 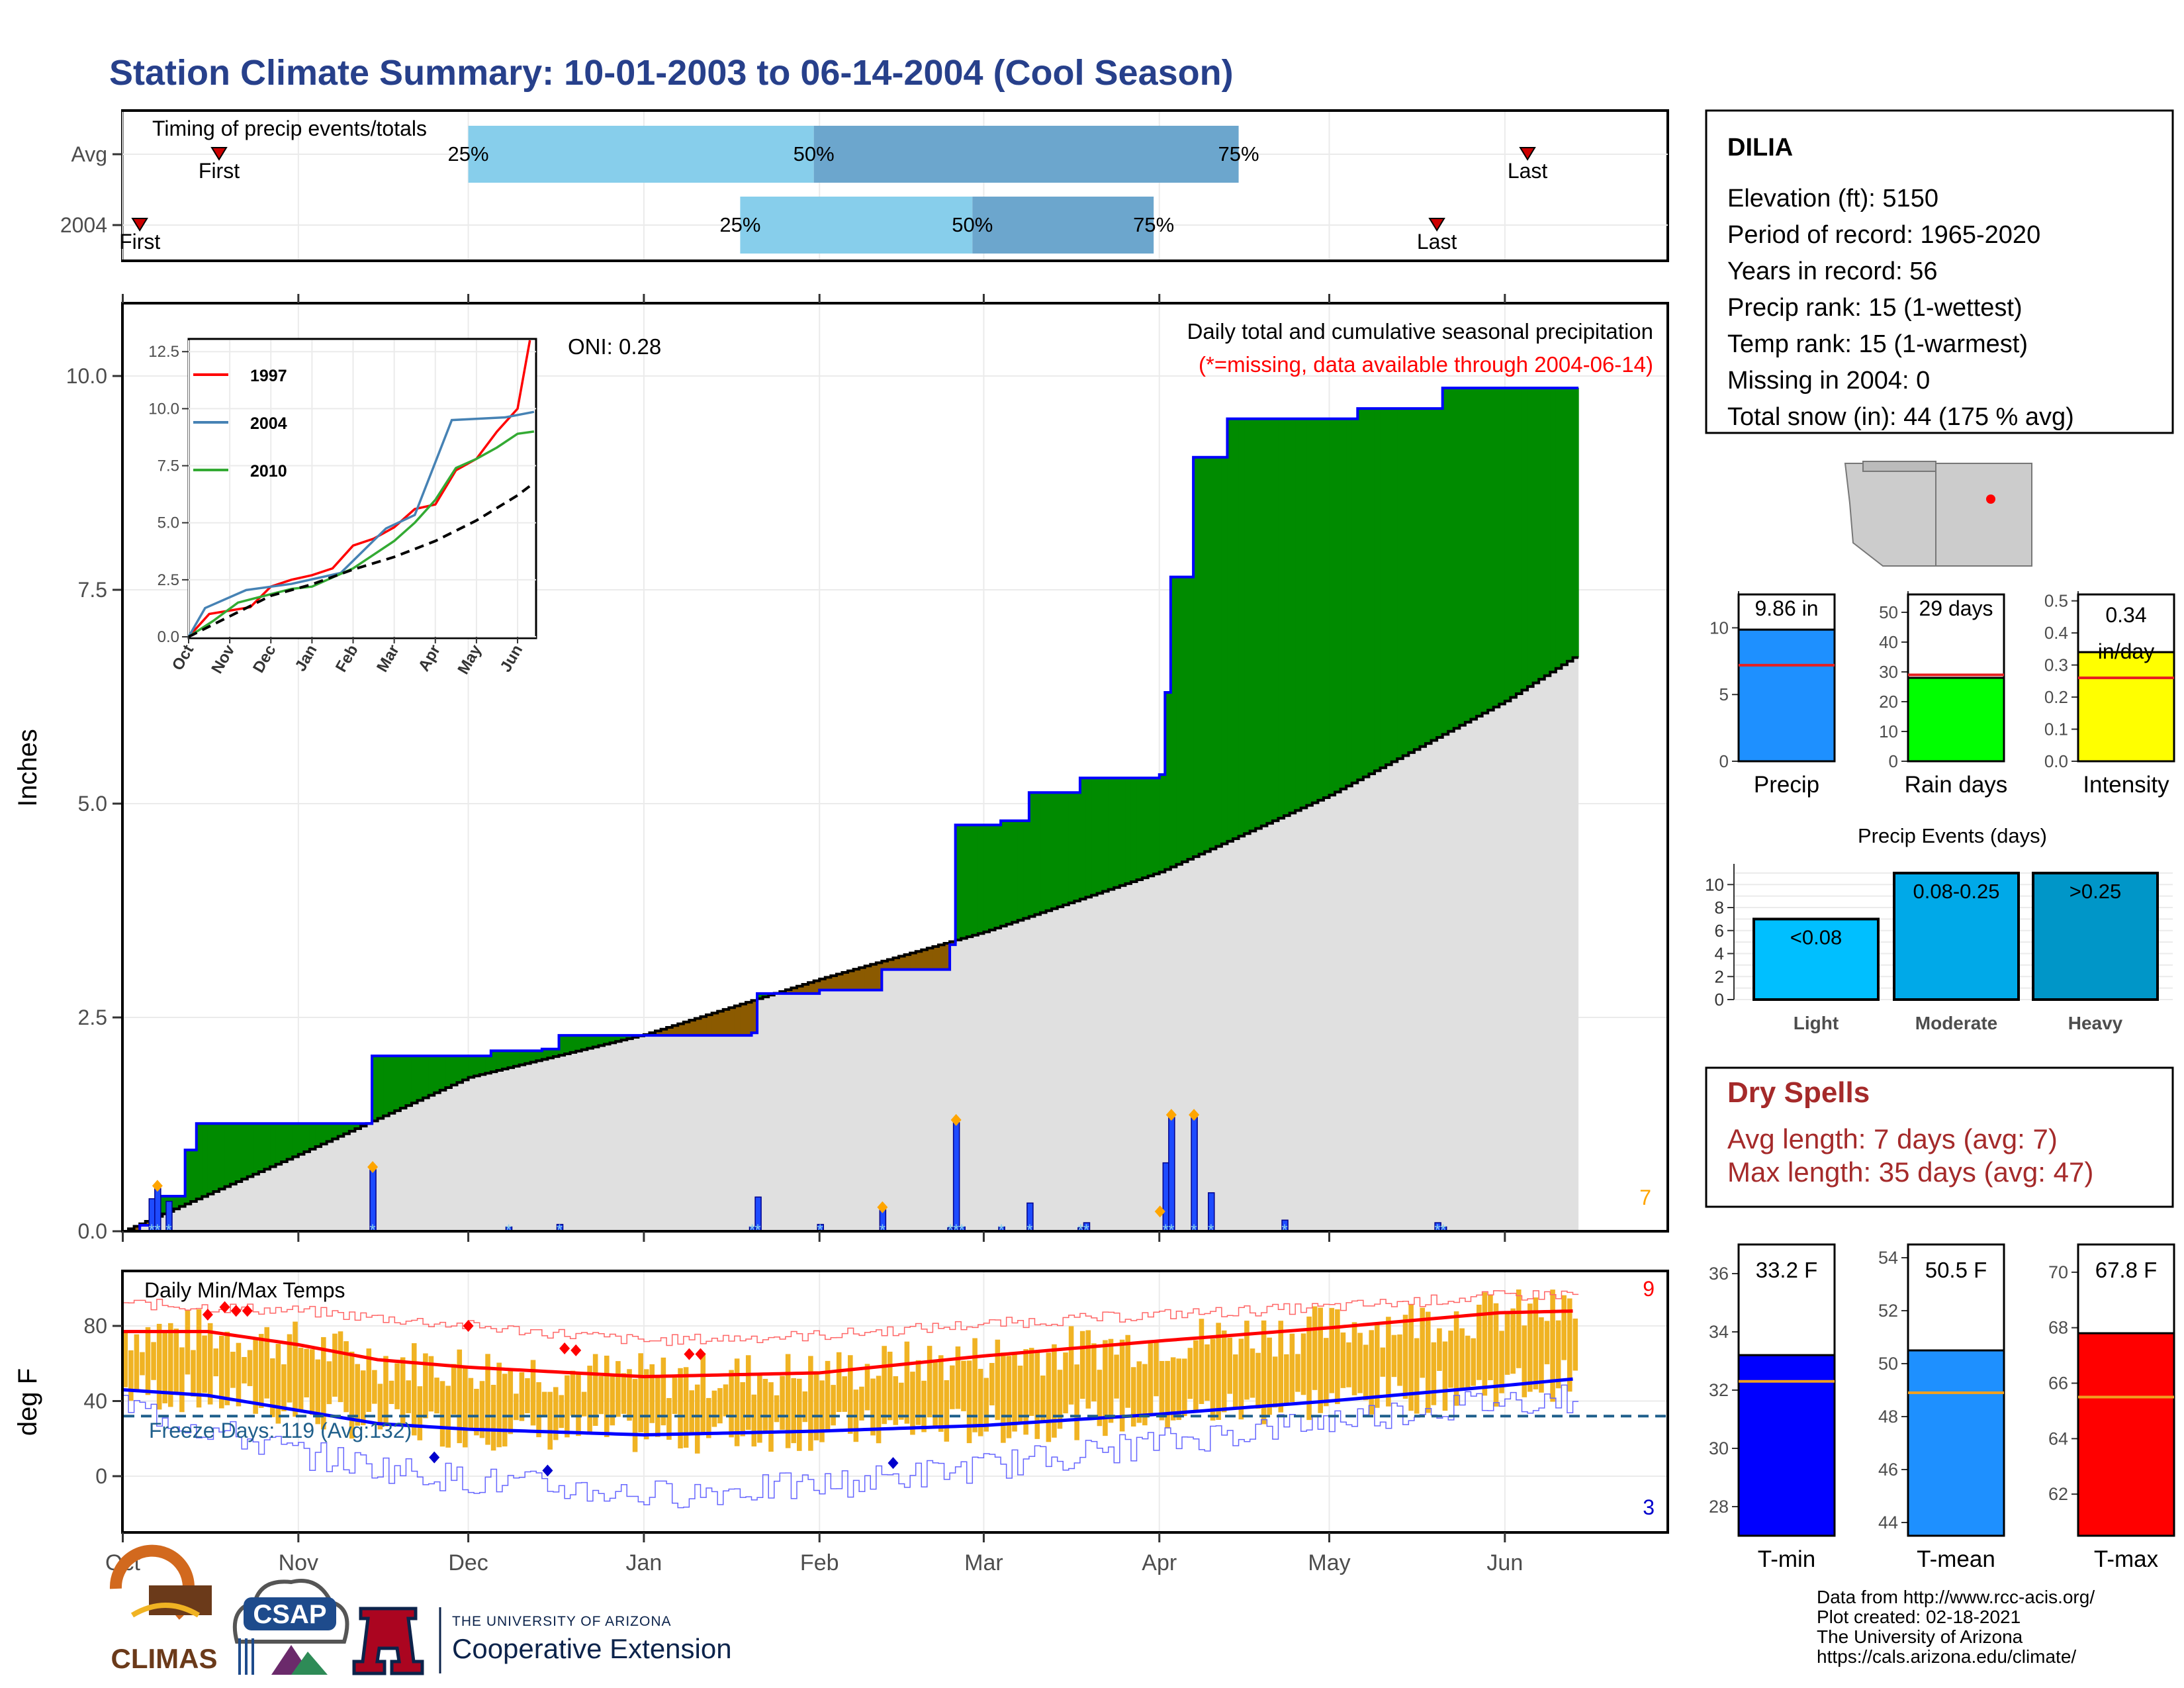 I want to click on events-ytick-label: 0, so click(x=1720, y=999).